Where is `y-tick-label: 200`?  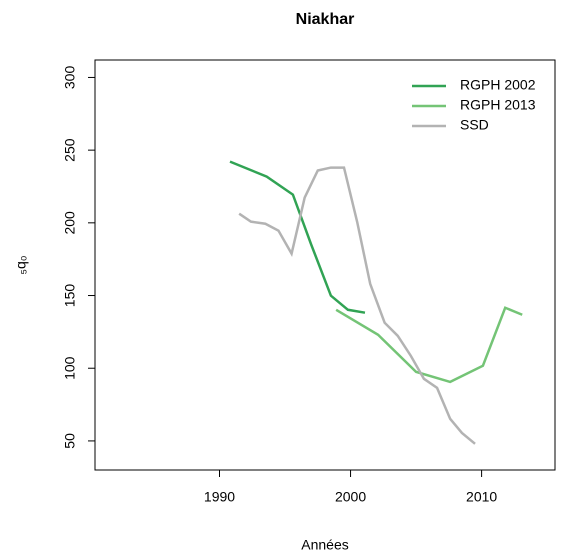
y-tick-label: 200 is located at coordinates (70, 223).